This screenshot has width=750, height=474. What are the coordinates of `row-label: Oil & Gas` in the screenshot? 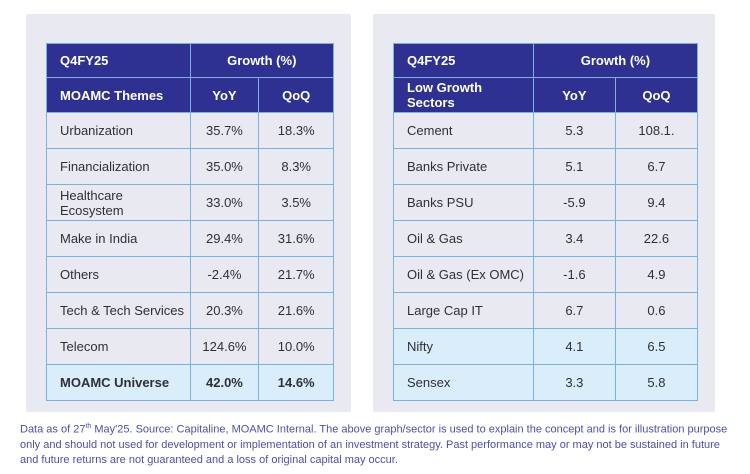 It's located at (463, 238).